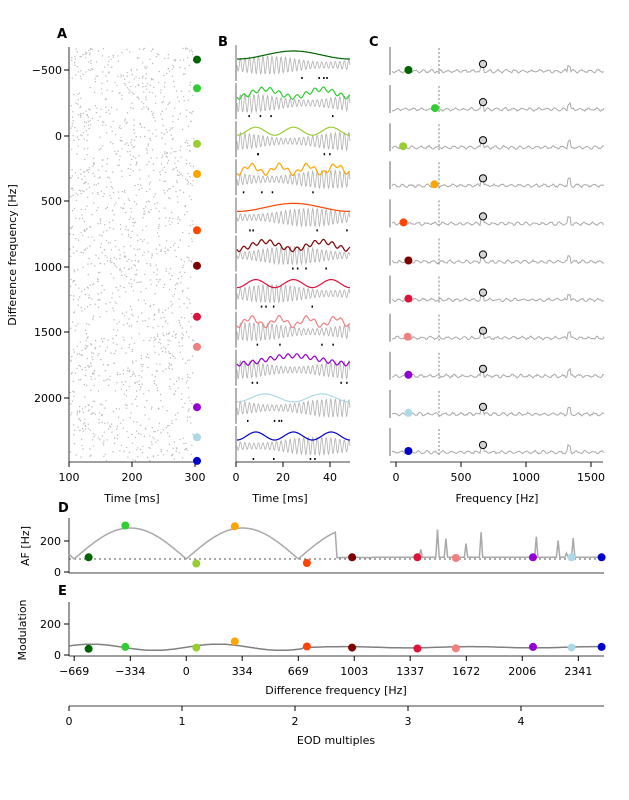  What do you see at coordinates (293, 207) in the screenshot?
I see `panel-b-envelope` at bounding box center [293, 207].